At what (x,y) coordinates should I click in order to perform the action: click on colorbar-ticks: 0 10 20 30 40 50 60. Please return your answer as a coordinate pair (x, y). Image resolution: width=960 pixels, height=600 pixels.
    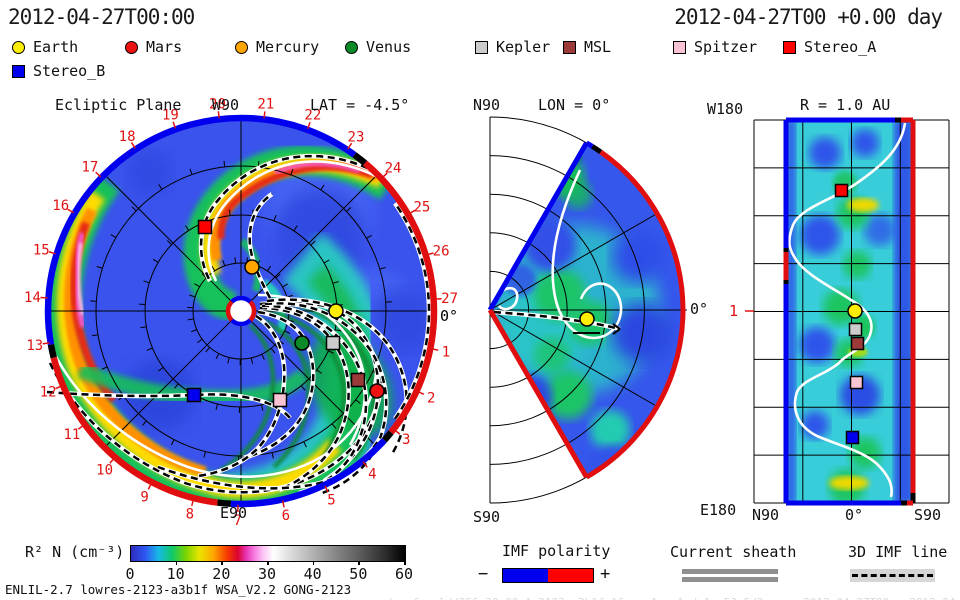
    Looking at the image, I should click on (269, 572).